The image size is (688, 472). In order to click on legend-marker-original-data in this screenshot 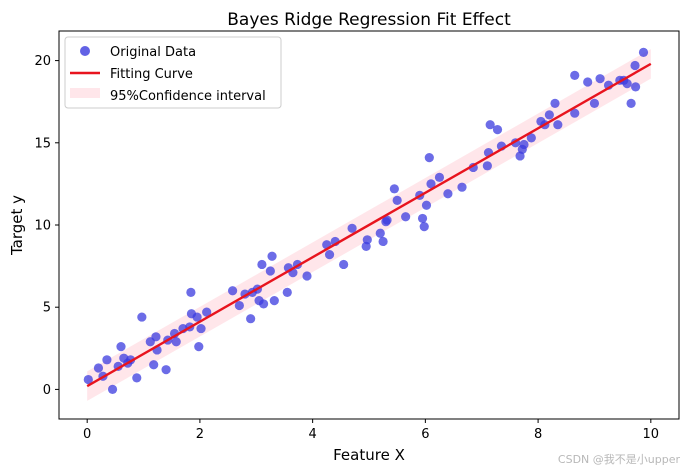, I will do `click(85, 51)`.